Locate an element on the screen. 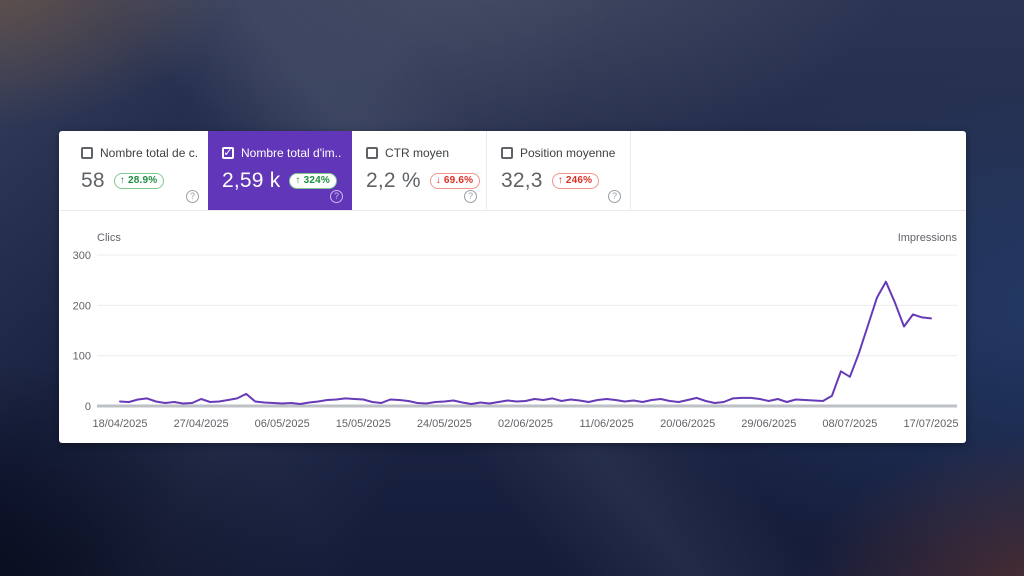  svg-text: 27/04/2025 is located at coordinates (201, 424).